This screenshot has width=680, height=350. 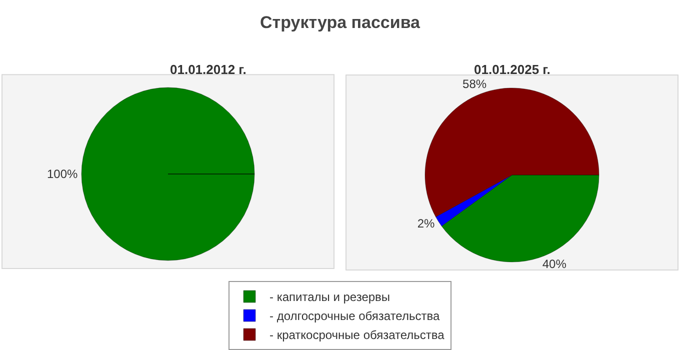 I want to click on legend-label: - краткосрочные обязательства, so click(x=357, y=335).